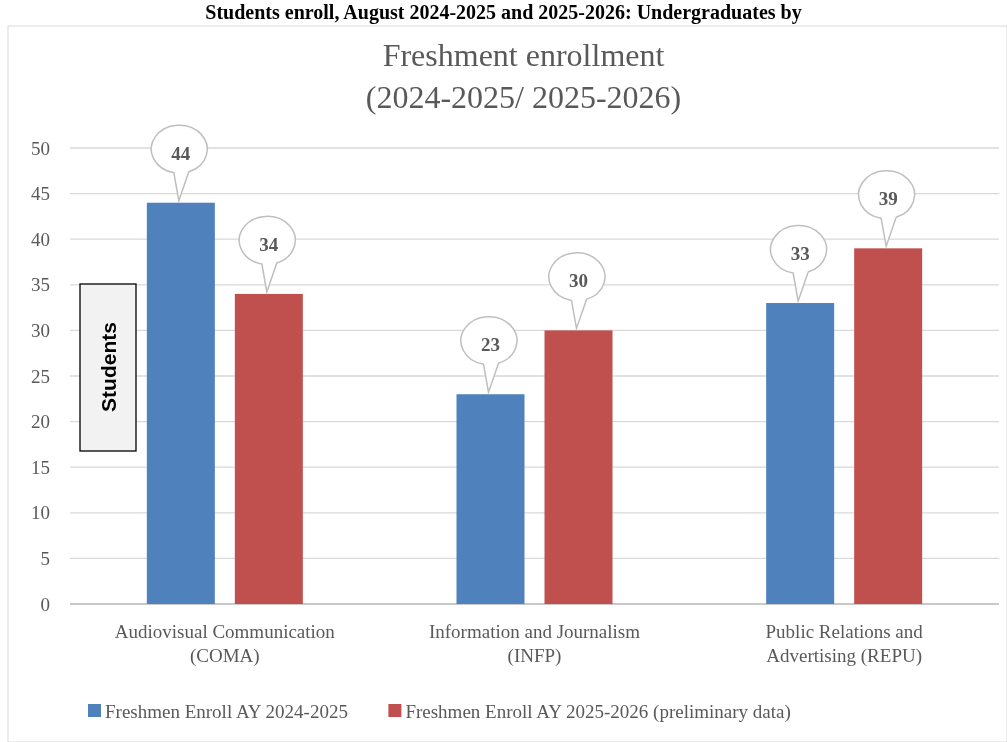 Image resolution: width=1007 pixels, height=742 pixels. I want to click on y-tick-label: 30, so click(40, 331).